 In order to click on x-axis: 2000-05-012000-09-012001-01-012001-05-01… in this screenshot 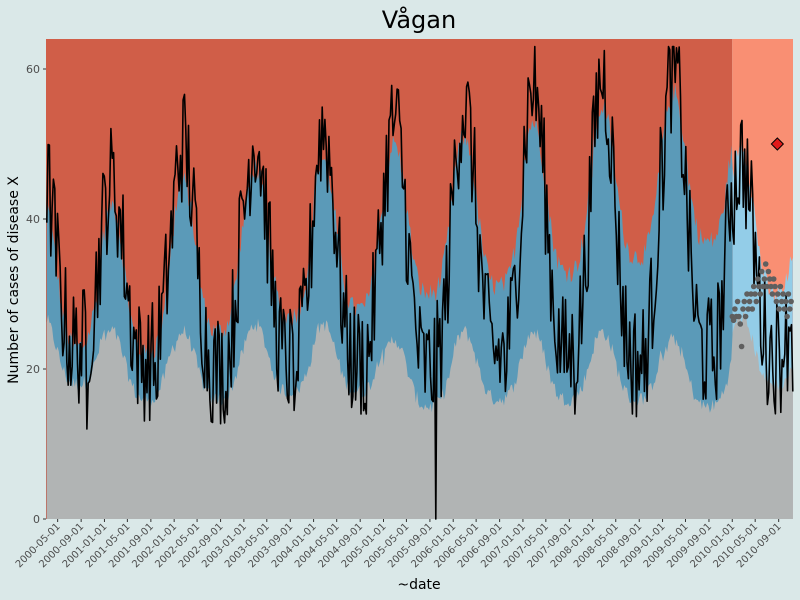, I will do `click(399, 544)`.